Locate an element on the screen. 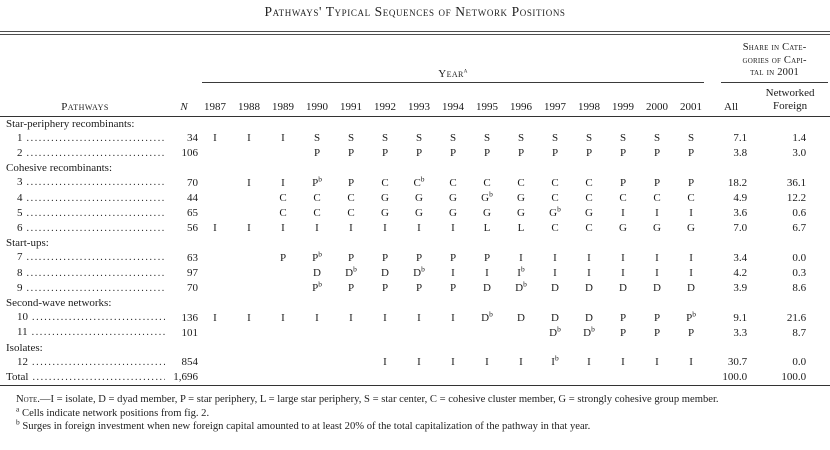 This screenshot has height=450, width=830. position-cell: Cb is located at coordinates (419, 181).